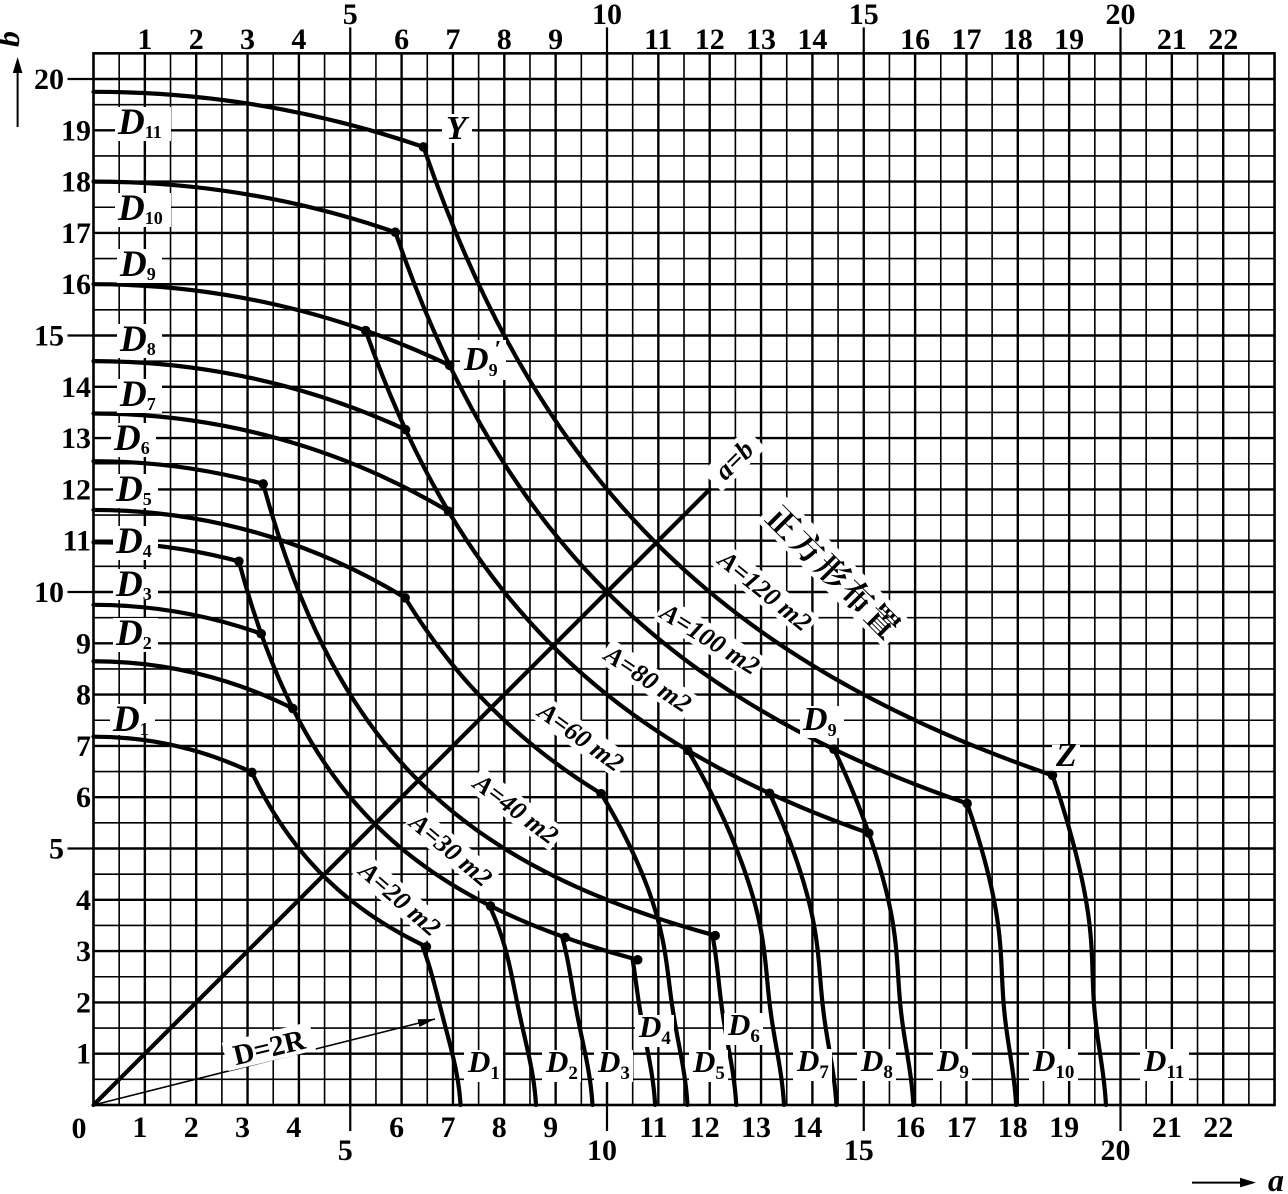  Describe the element at coordinates (1066, 755) in the screenshot. I see `svg-text: Z` at that location.